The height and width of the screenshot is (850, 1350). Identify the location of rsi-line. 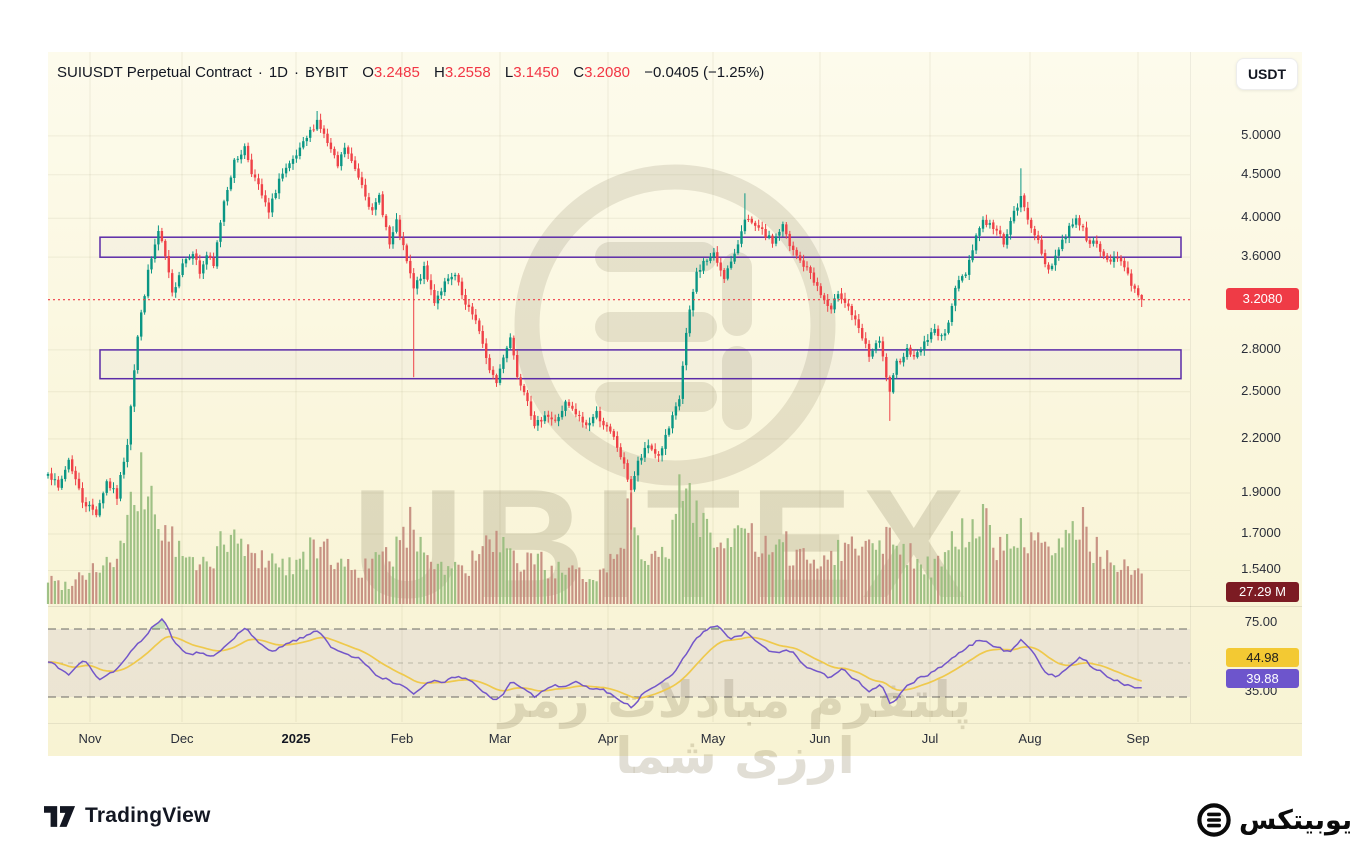
(594, 663).